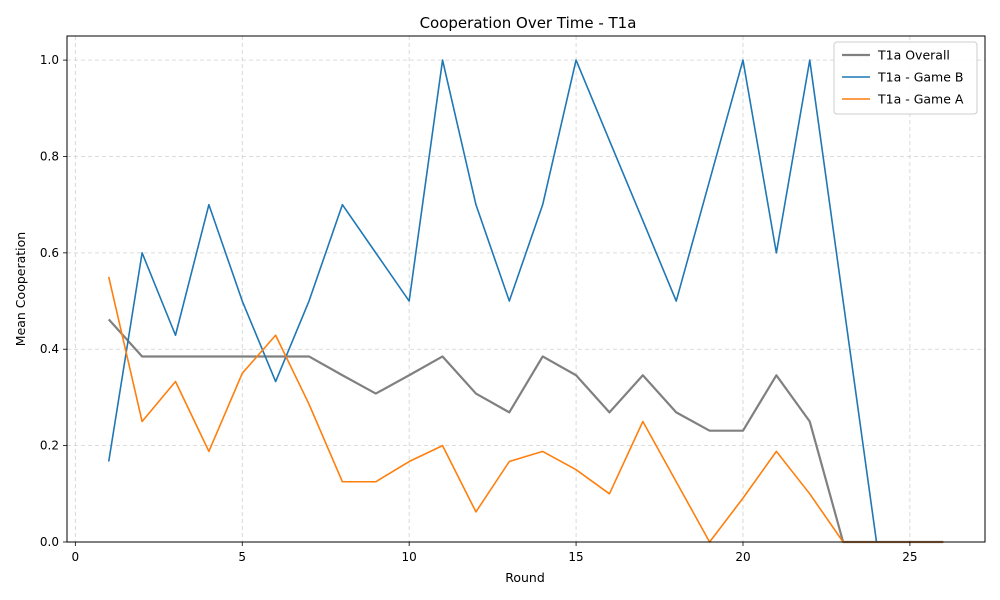  What do you see at coordinates (49, 60) in the screenshot?
I see `y-tick-label: 1.0` at bounding box center [49, 60].